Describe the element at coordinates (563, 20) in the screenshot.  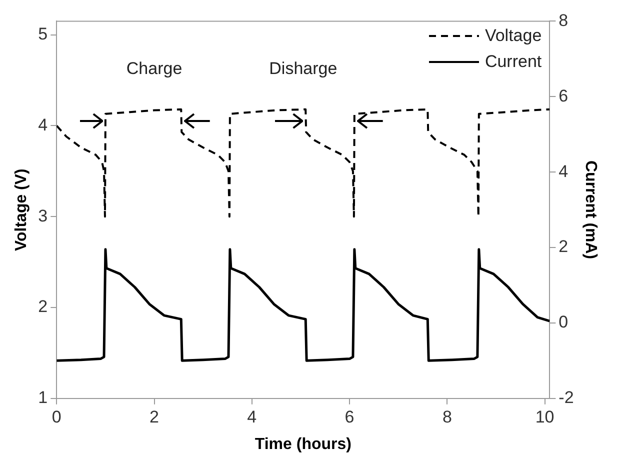
I see `y2-tick-label: 8` at that location.